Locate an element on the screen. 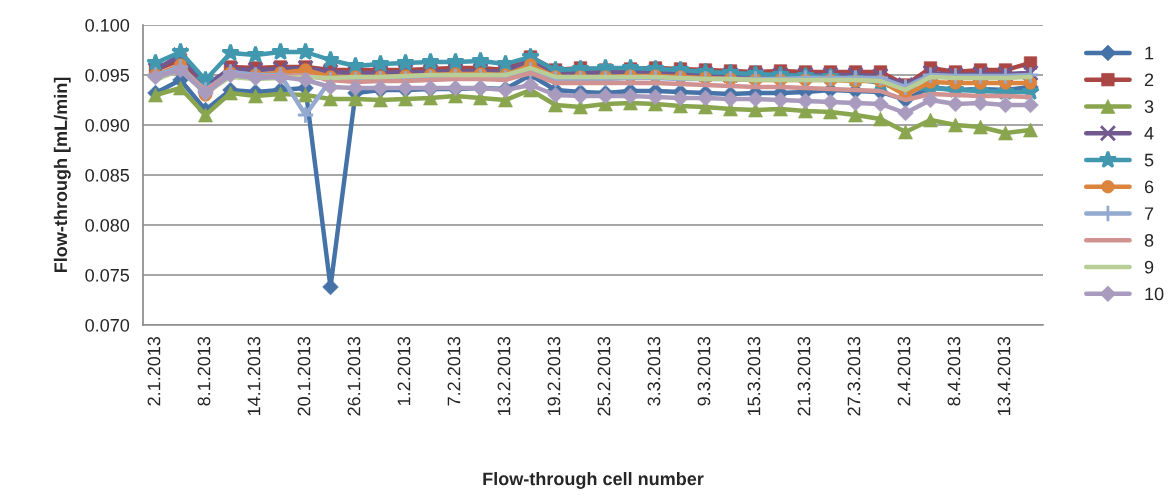  legend-label: 8 is located at coordinates (1149, 240).